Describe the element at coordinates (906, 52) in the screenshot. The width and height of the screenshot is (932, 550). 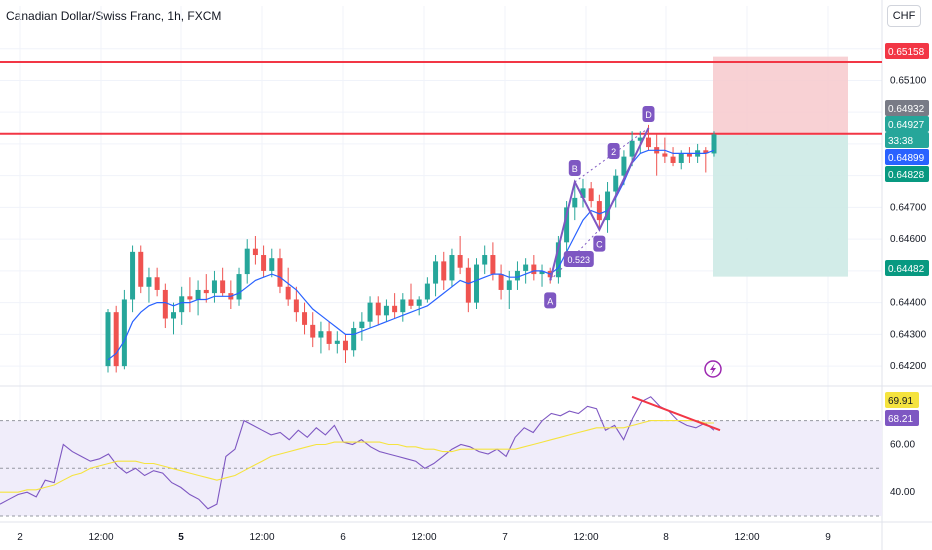
I see `price-badge-label: 0.65158` at that location.